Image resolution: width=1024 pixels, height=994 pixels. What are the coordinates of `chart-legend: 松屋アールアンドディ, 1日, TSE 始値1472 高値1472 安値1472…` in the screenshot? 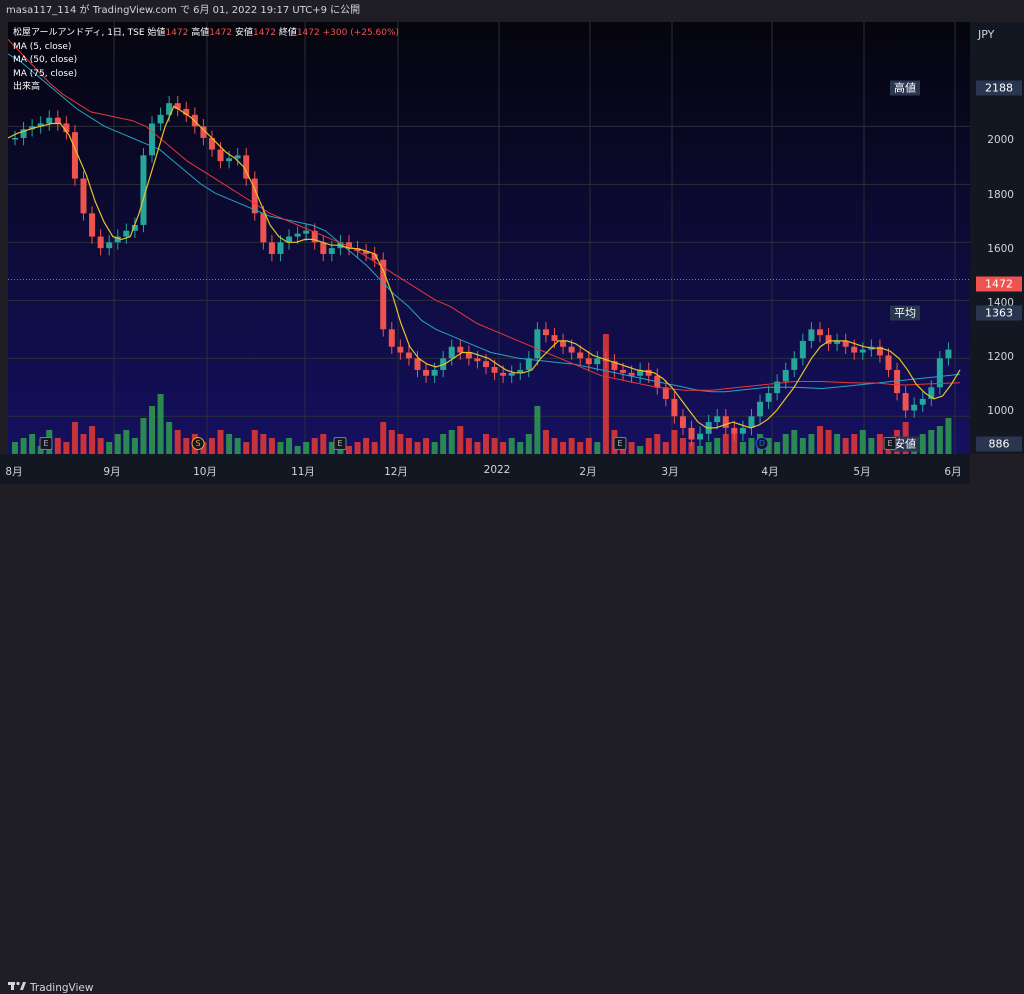 It's located at (206, 61).